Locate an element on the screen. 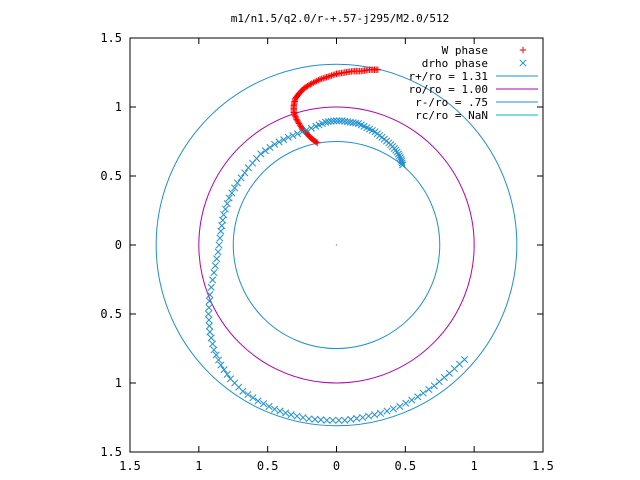 This screenshot has width=640, height=480. series-w-phase is located at coordinates (335, 106).